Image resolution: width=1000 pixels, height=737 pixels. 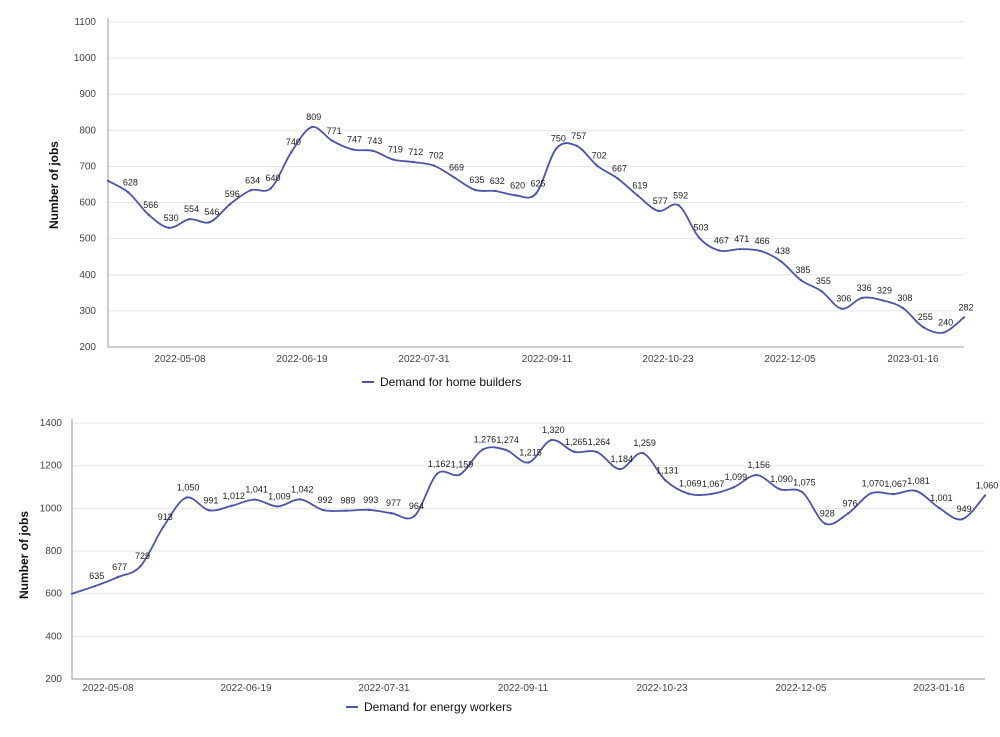 I want to click on energy-ytick-label-800: 800, so click(x=53, y=551).